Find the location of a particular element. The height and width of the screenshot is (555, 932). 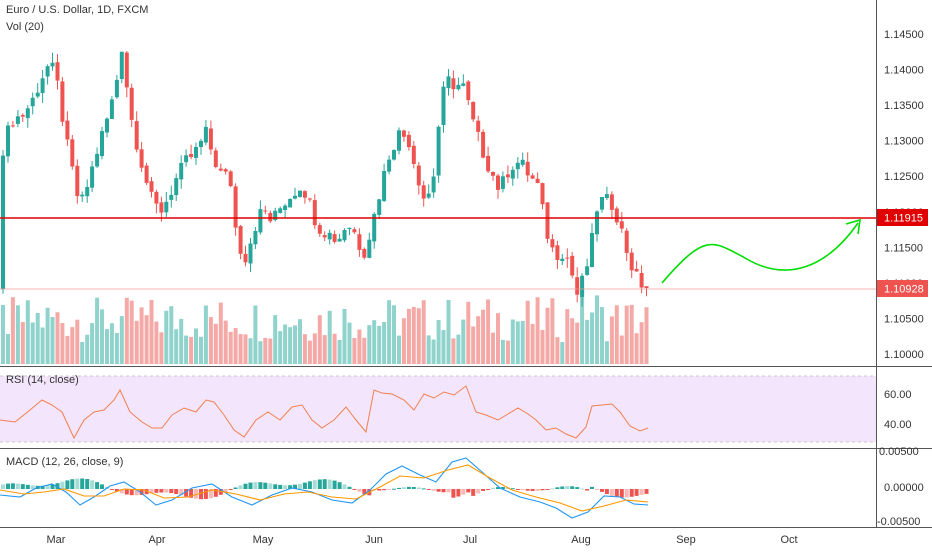

price-axis-tick: 1.14000 is located at coordinates (904, 71).